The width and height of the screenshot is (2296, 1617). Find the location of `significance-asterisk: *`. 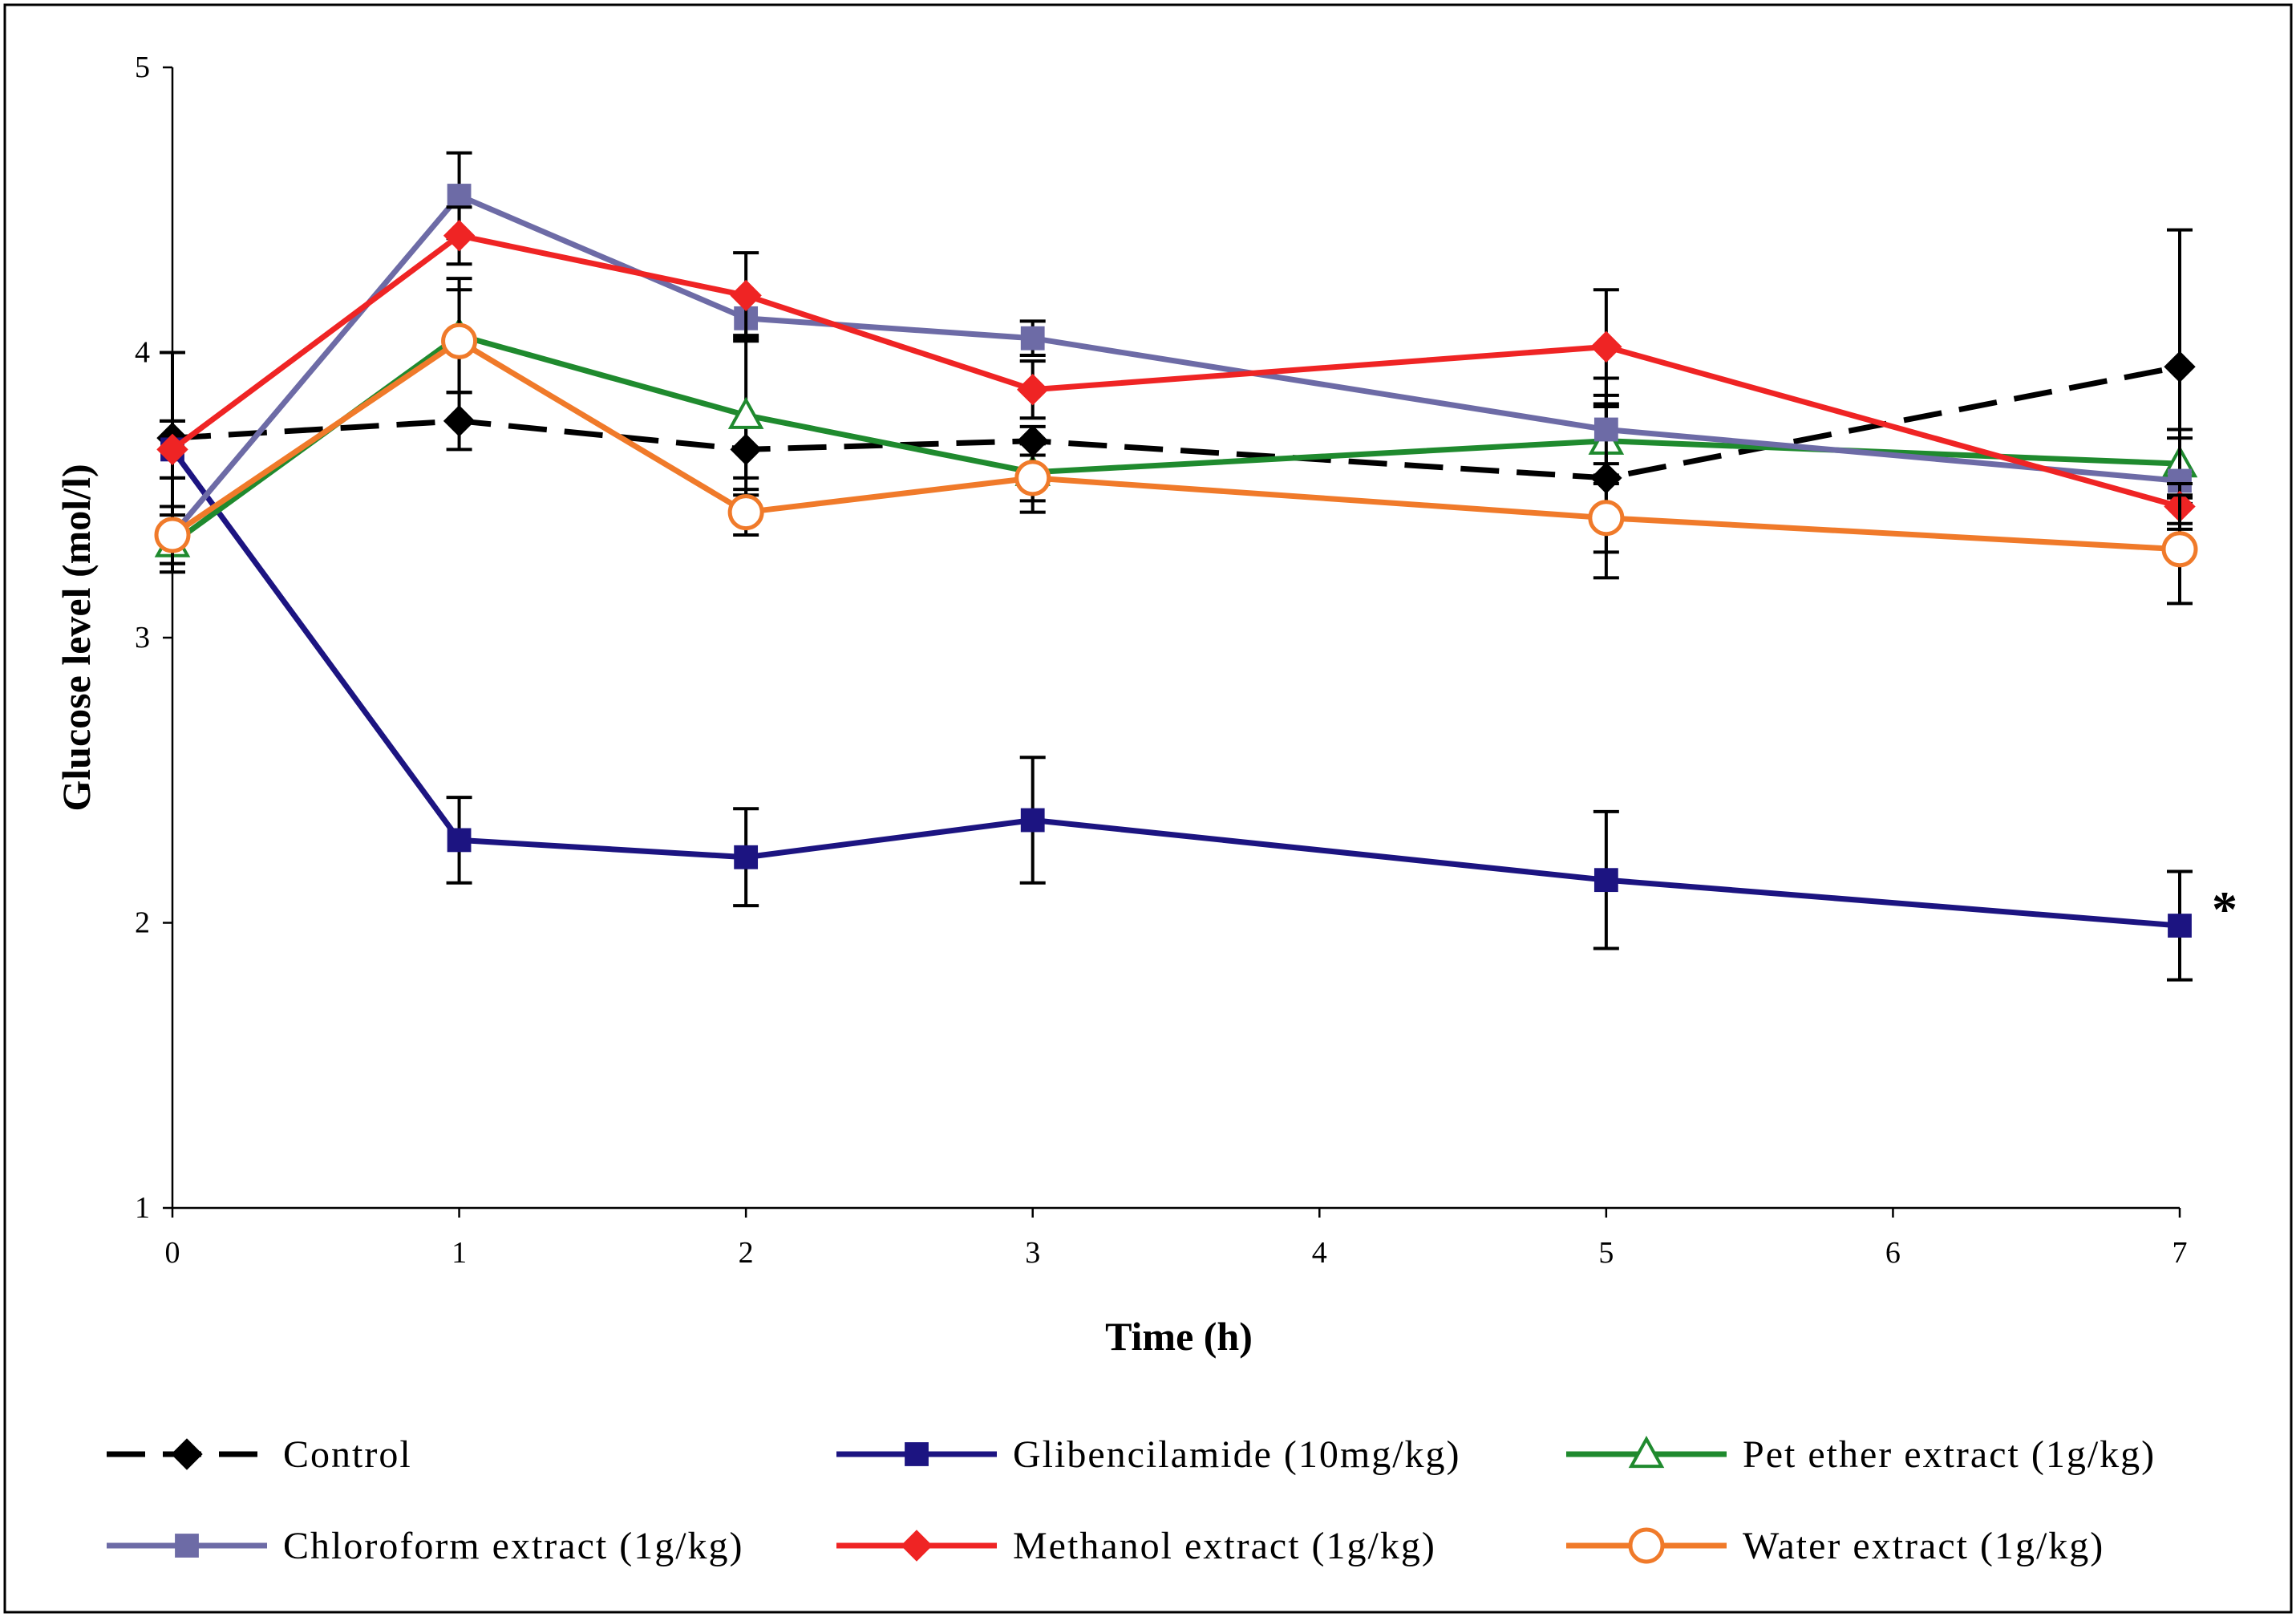

significance-asterisk: * is located at coordinates (2225, 910).